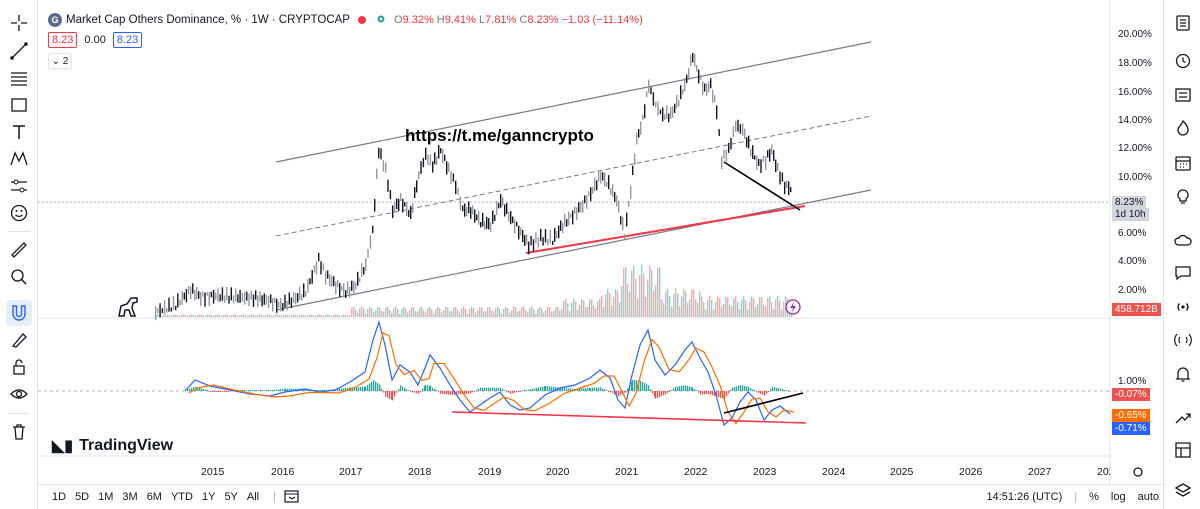 The image size is (1200, 509). I want to click on rectangle-icon, so click(19, 105).